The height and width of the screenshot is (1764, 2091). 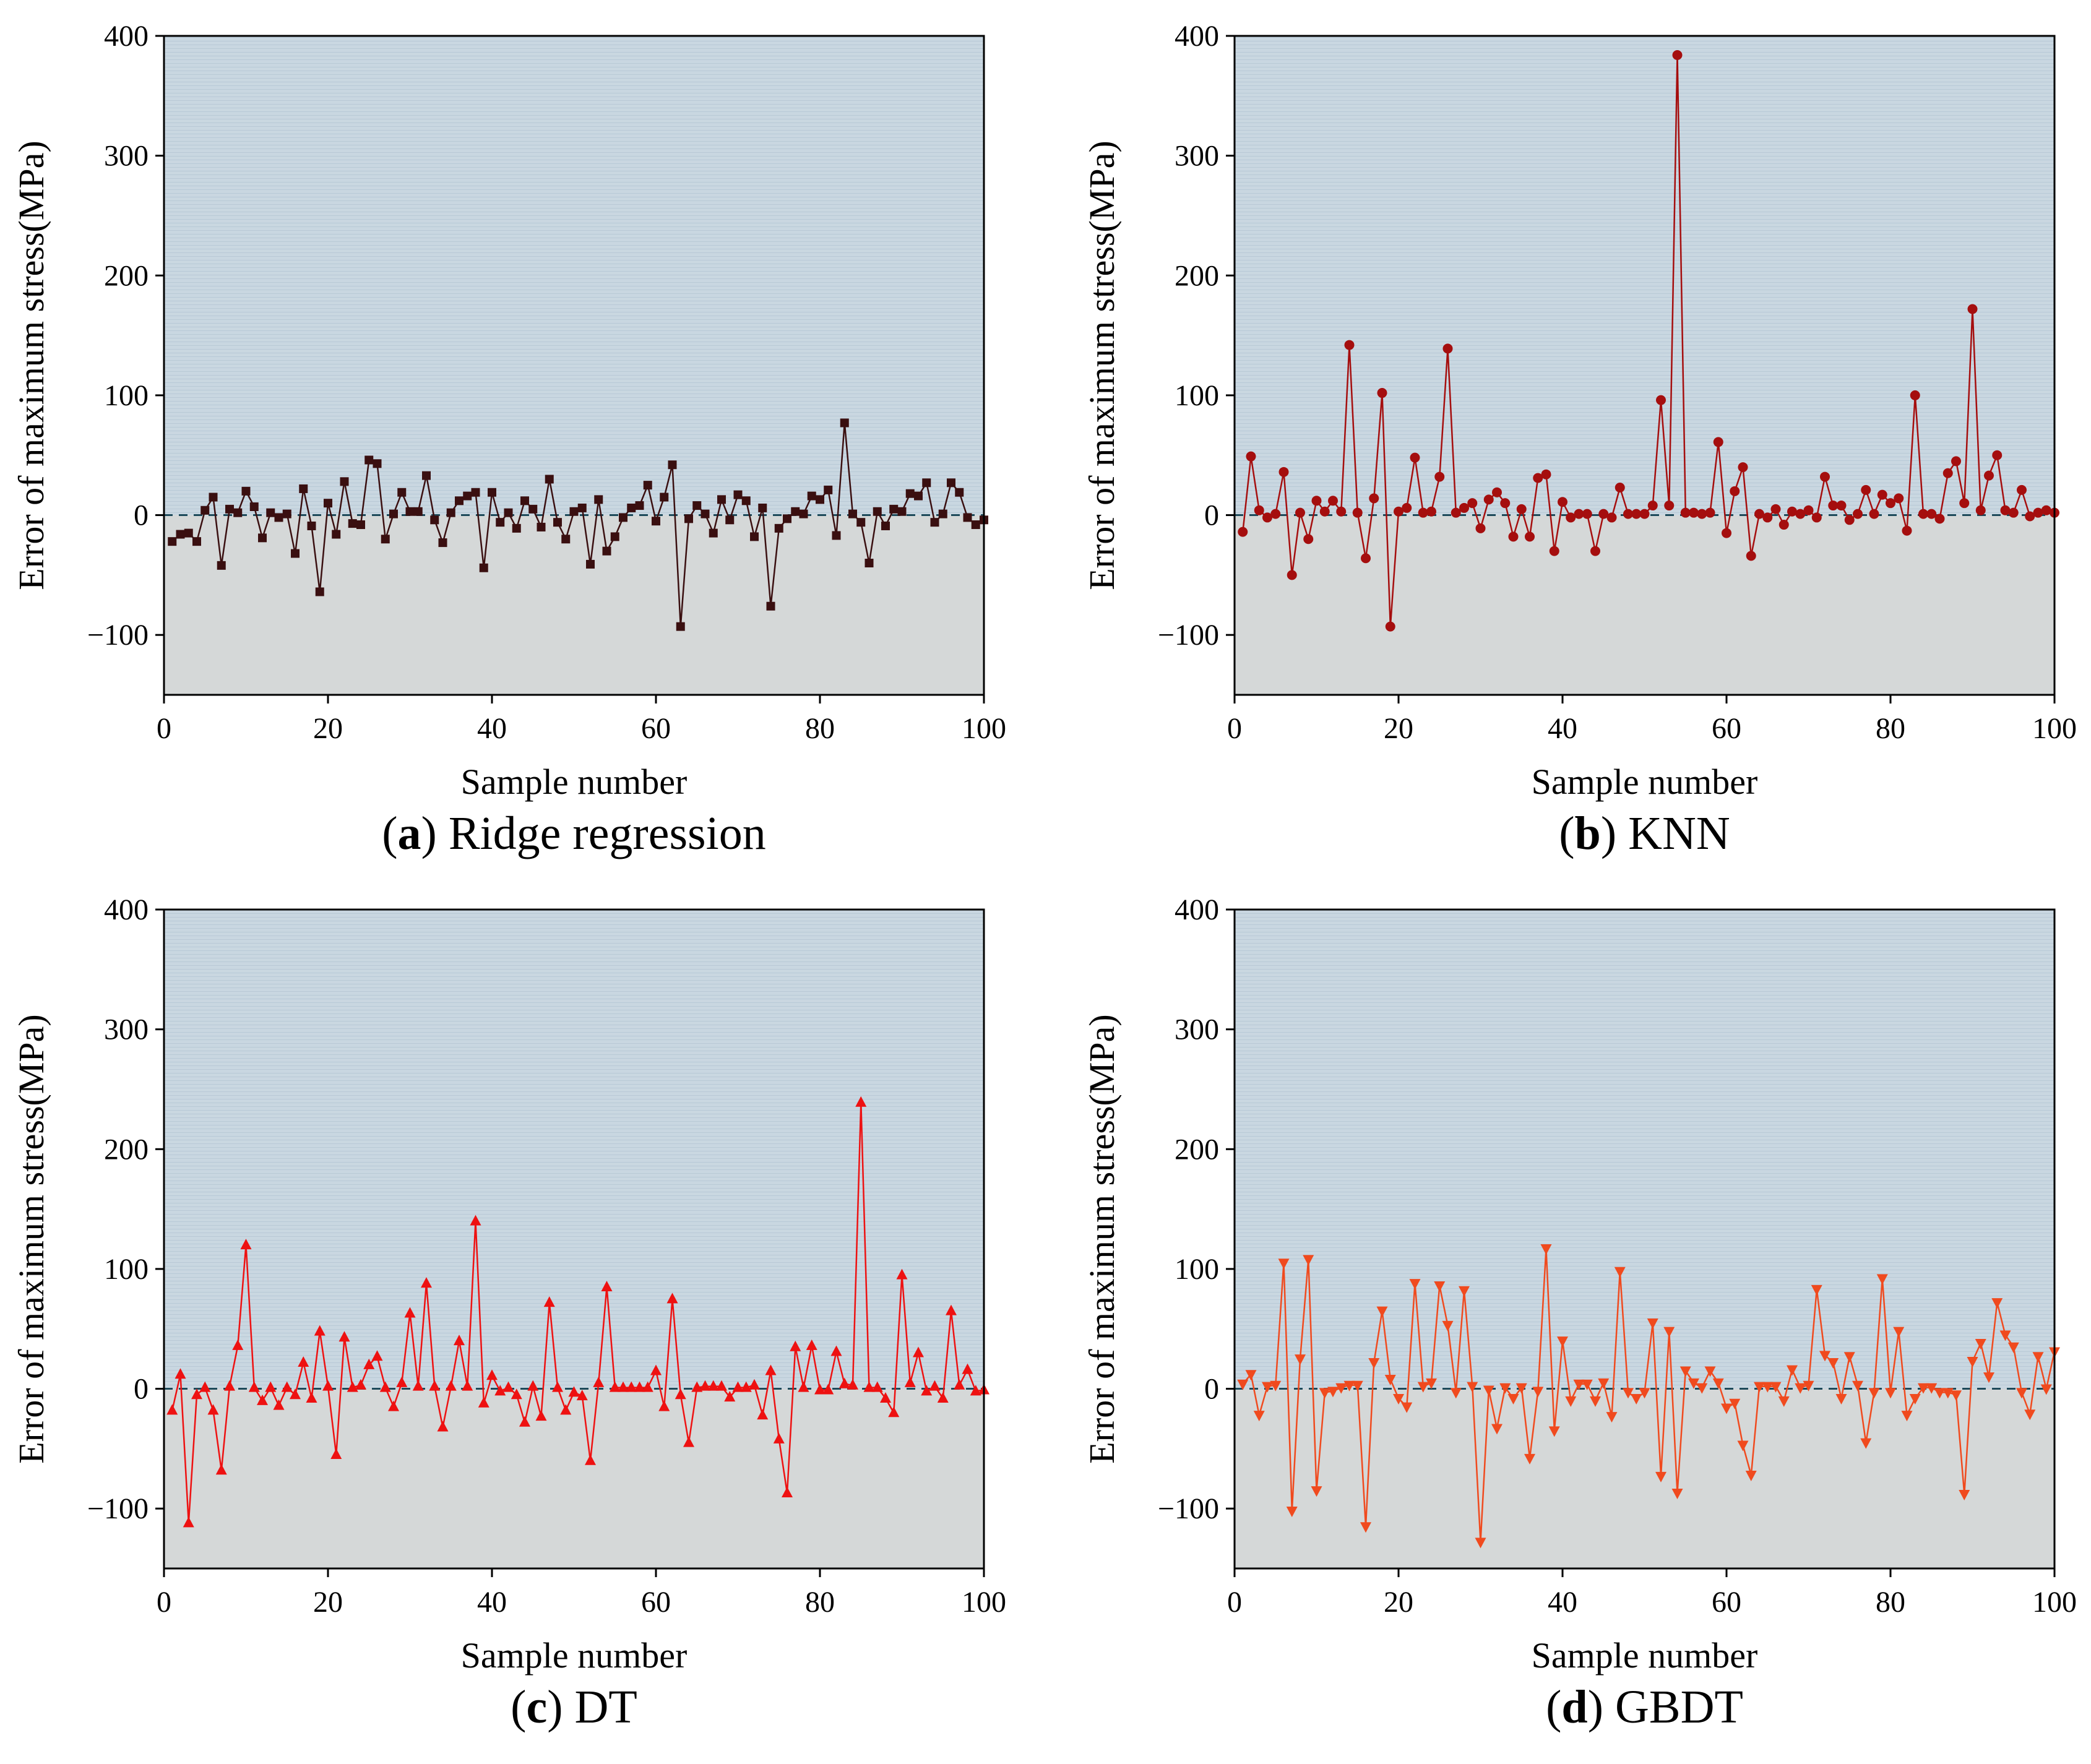 What do you see at coordinates (574, 1478) in the screenshot?
I see `negative-region` at bounding box center [574, 1478].